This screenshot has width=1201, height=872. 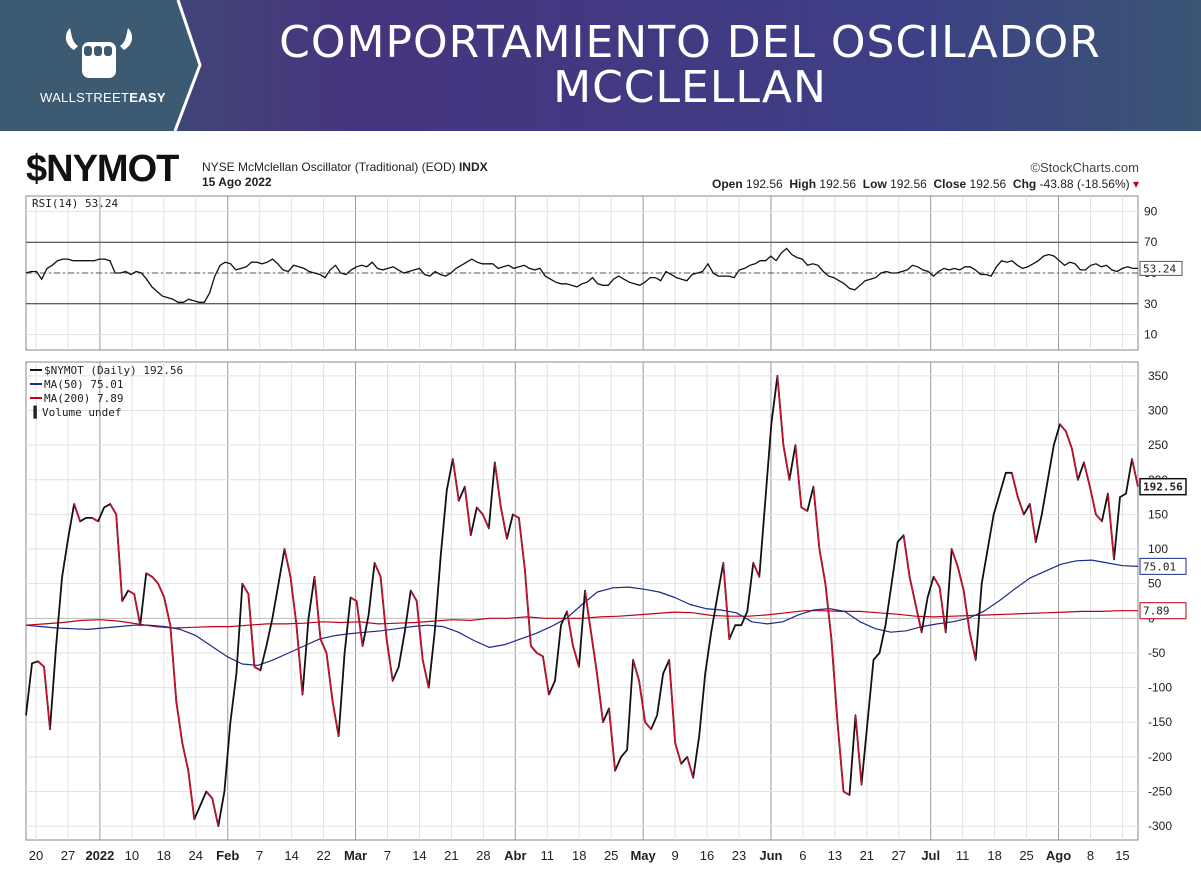 I want to click on main-y-tick: -200, so click(x=1160, y=757).